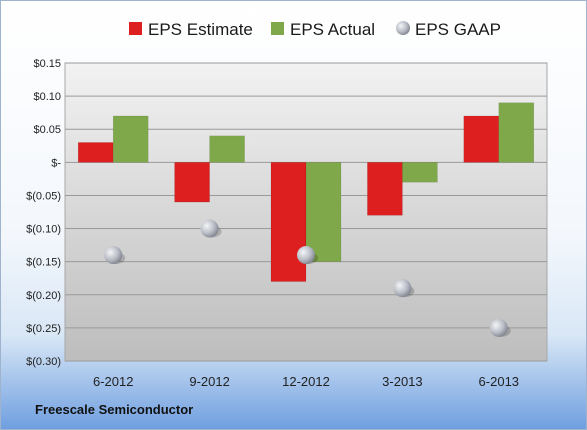  Describe the element at coordinates (114, 409) in the screenshot. I see `company-label: Freescale Semiconductor` at that location.